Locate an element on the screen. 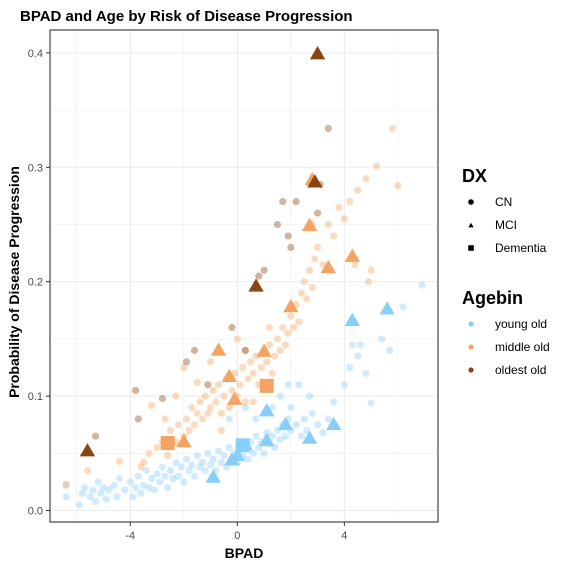 The width and height of the screenshot is (568, 568). y-tick-label: 0.1 is located at coordinates (35, 397).